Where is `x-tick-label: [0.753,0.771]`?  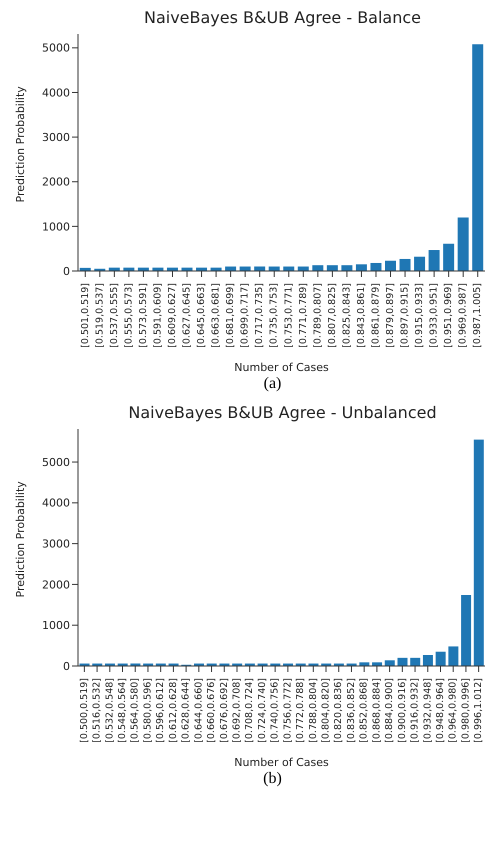
x-tick-label: [0.753,0.771] is located at coordinates (288, 315).